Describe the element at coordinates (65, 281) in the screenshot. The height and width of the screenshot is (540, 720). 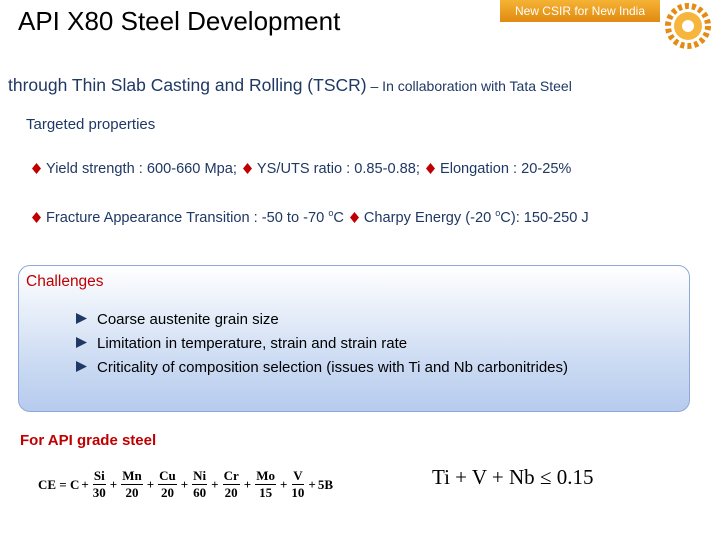
I see `challenges-heading: Challenges` at that location.